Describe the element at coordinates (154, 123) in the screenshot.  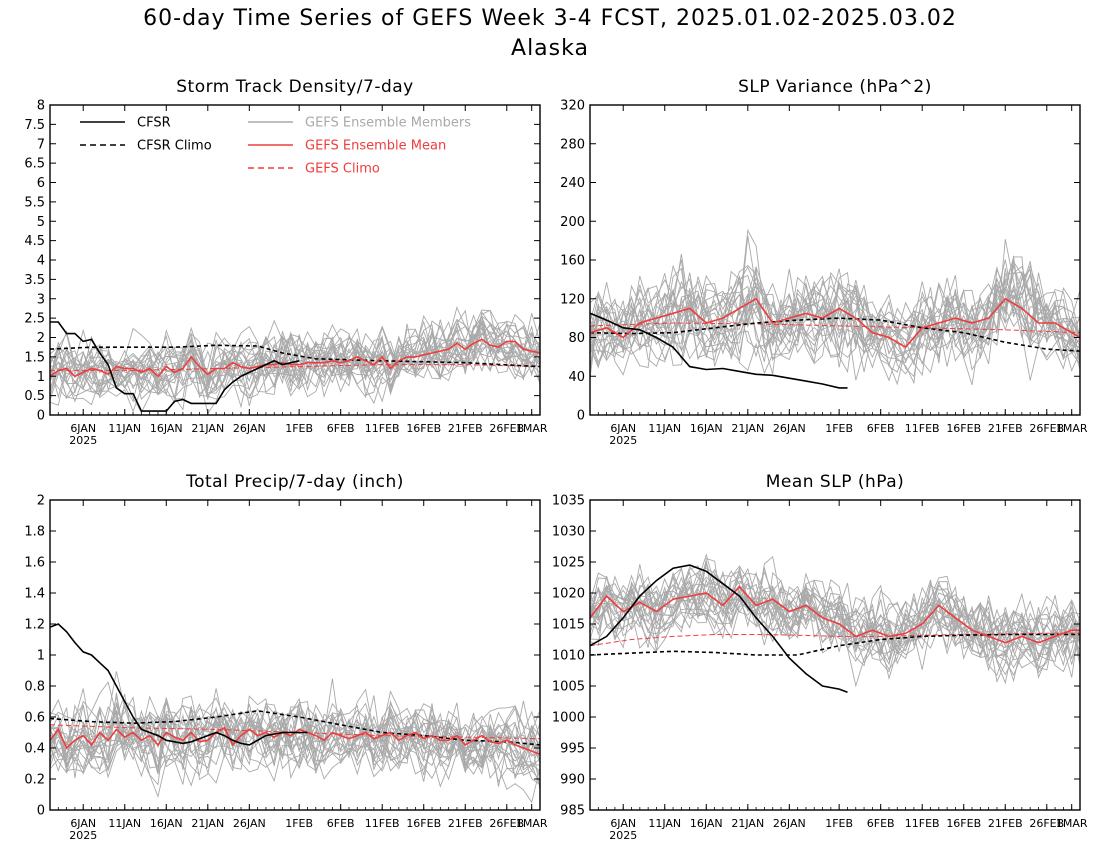
I see `legend-label-cfsr: CFSR` at that location.